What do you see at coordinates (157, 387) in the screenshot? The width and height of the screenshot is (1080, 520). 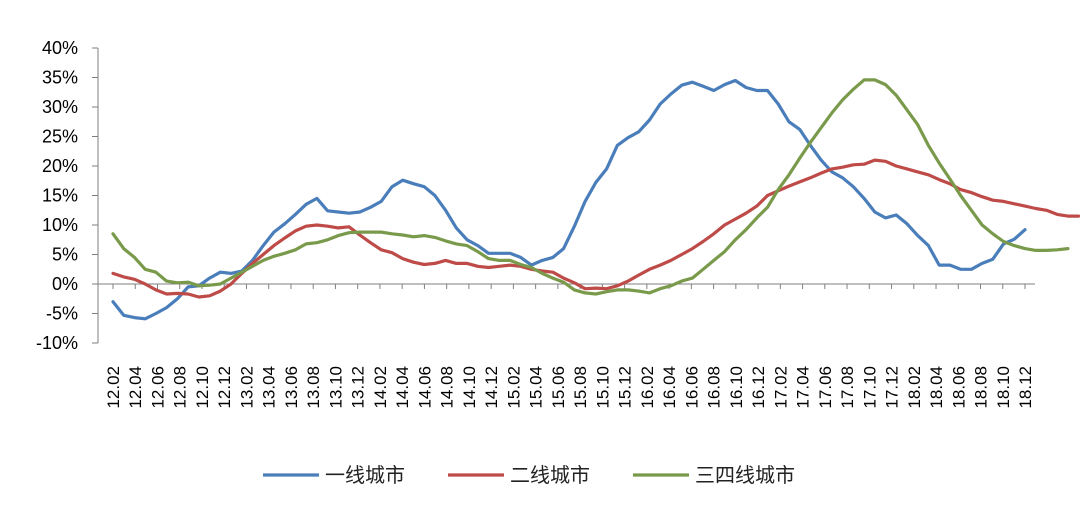 I see `x-tick-label: 12.06` at bounding box center [157, 387].